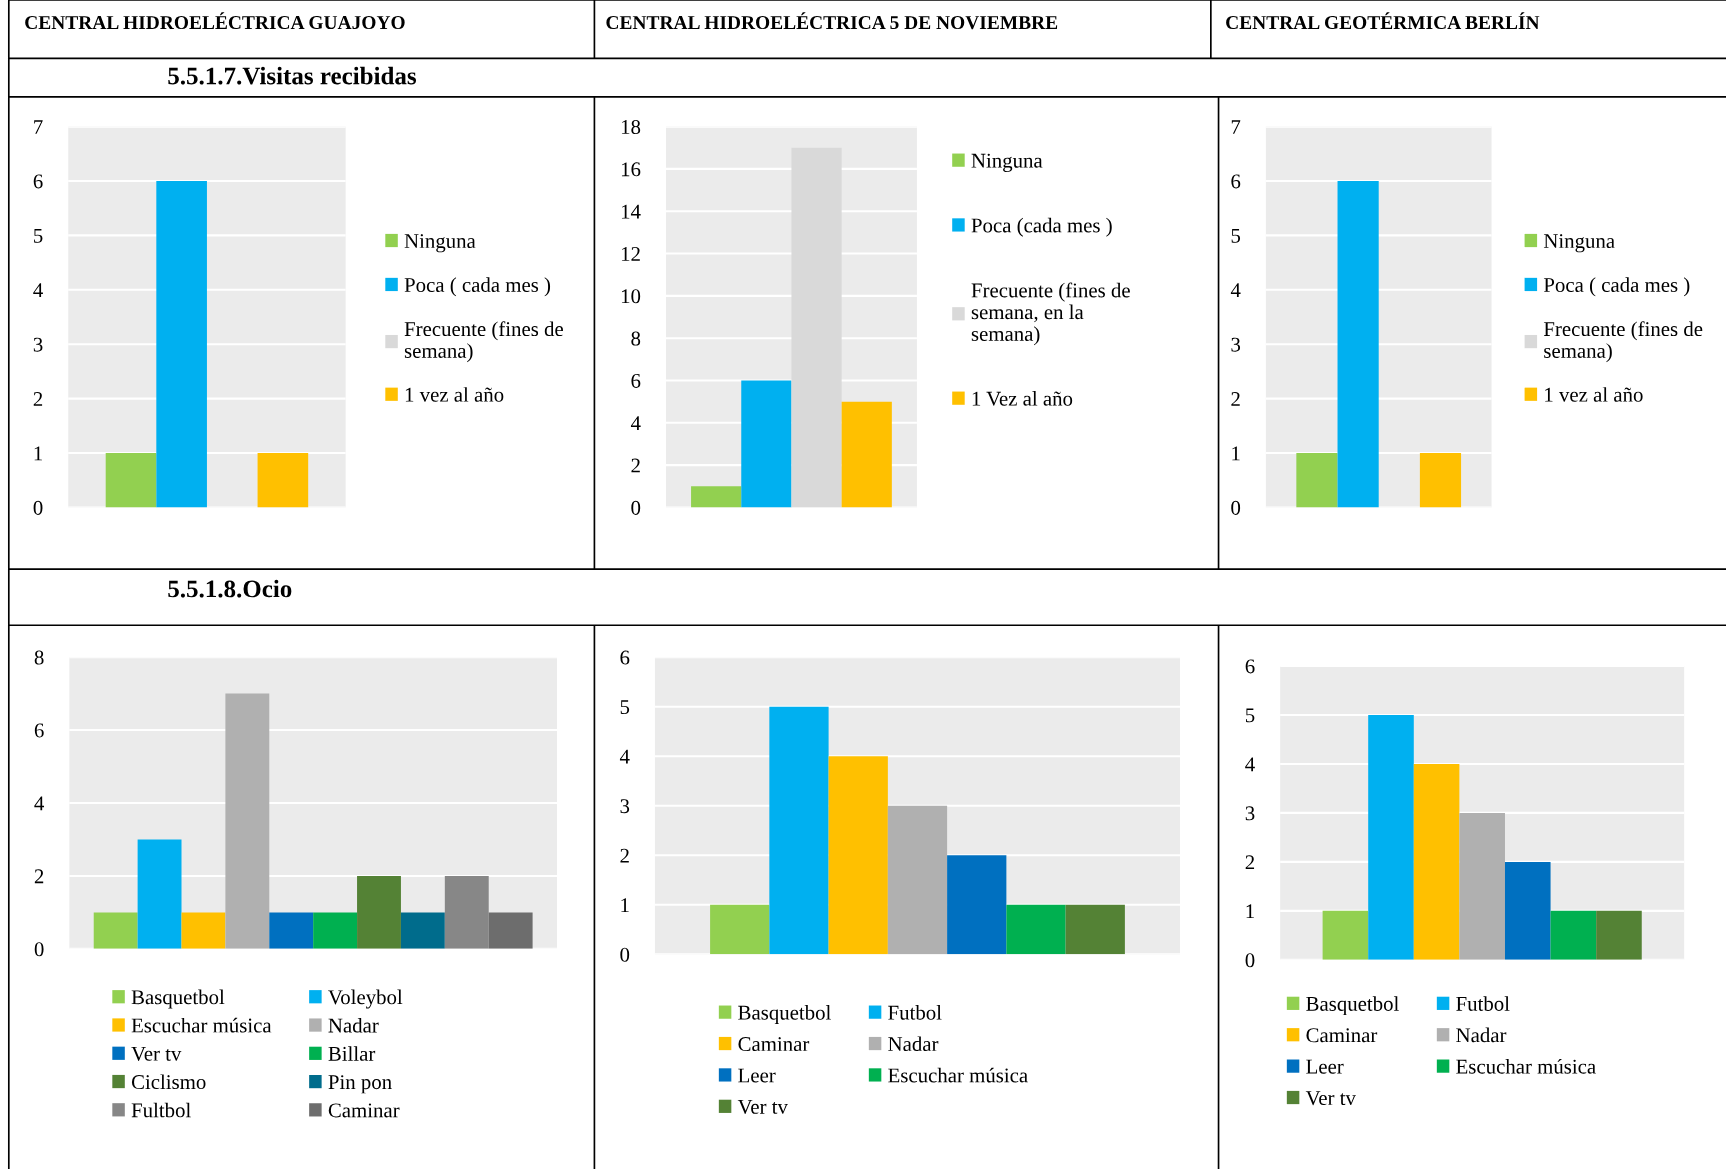 This screenshot has height=1169, width=1726. I want to click on legend-label: Billar, so click(352, 1053).